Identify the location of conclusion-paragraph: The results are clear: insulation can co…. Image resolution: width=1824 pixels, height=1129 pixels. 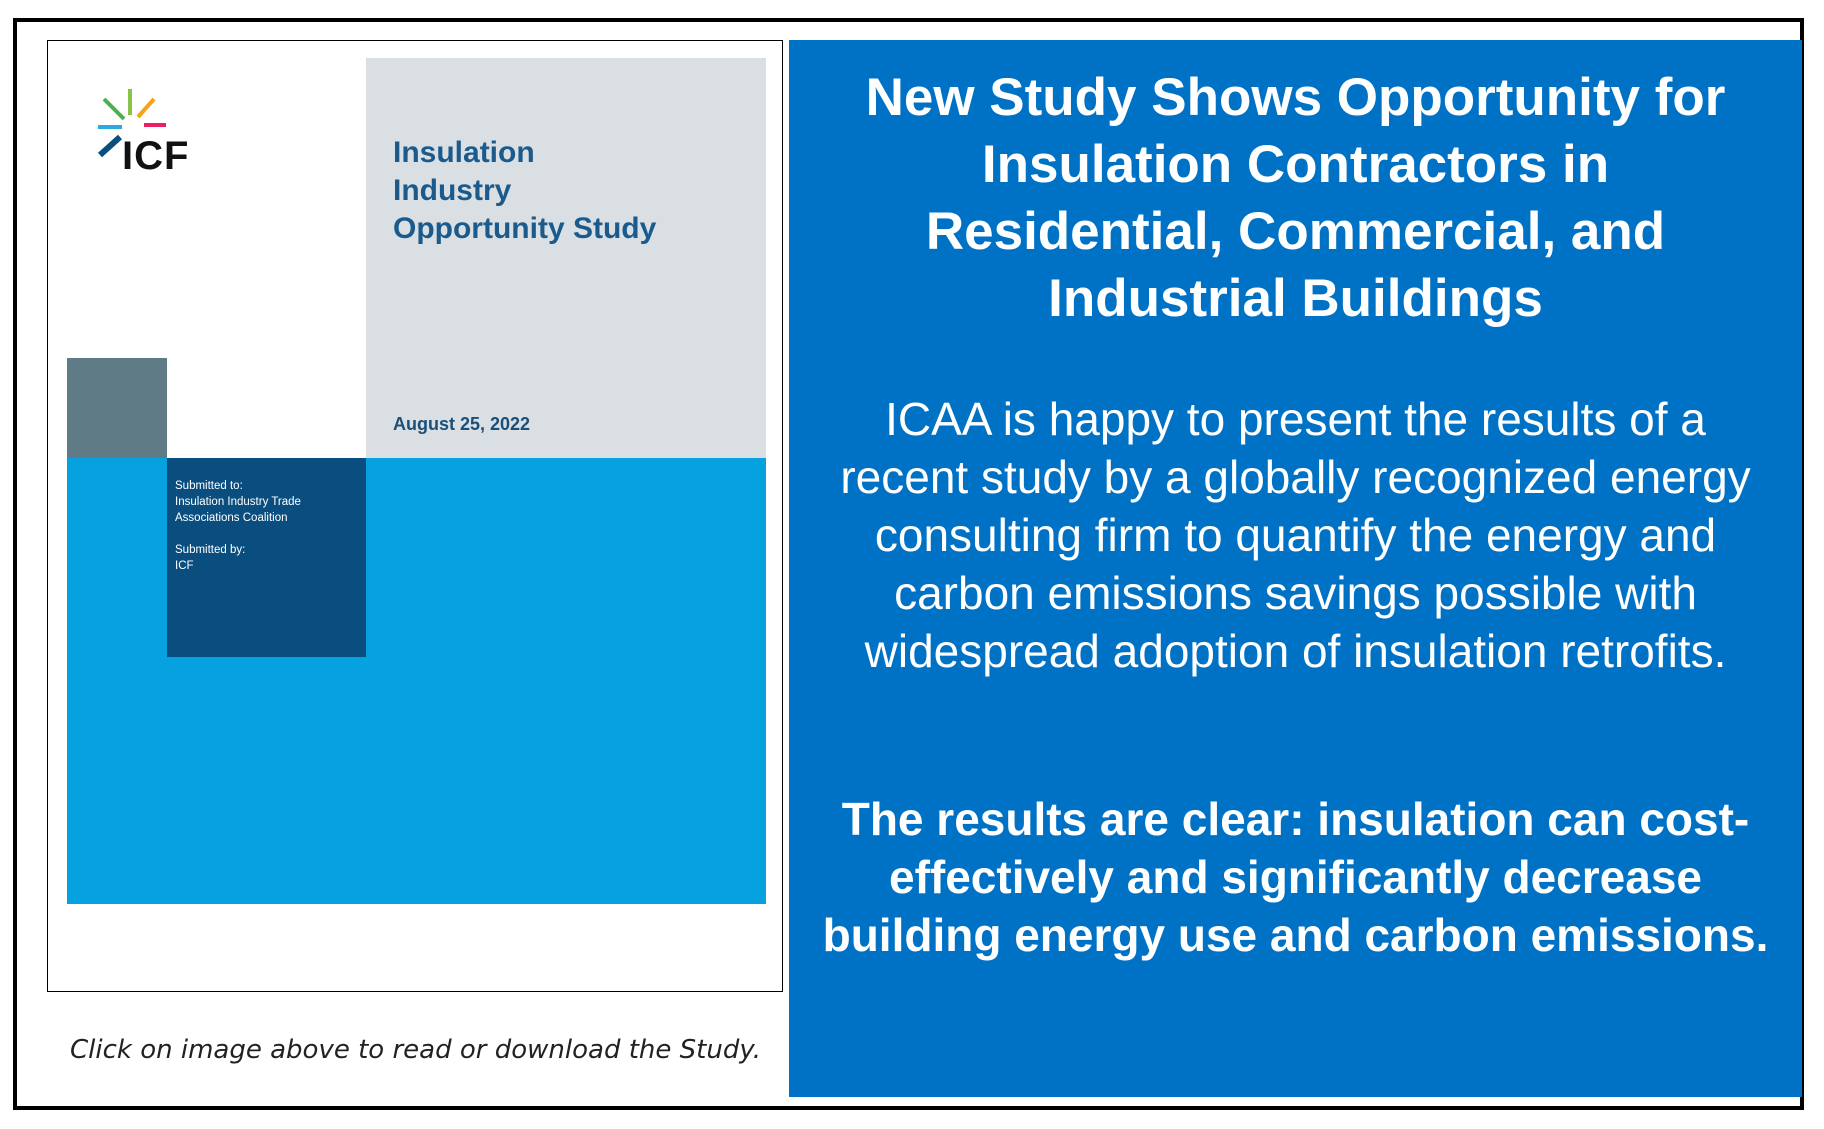
(1295, 877).